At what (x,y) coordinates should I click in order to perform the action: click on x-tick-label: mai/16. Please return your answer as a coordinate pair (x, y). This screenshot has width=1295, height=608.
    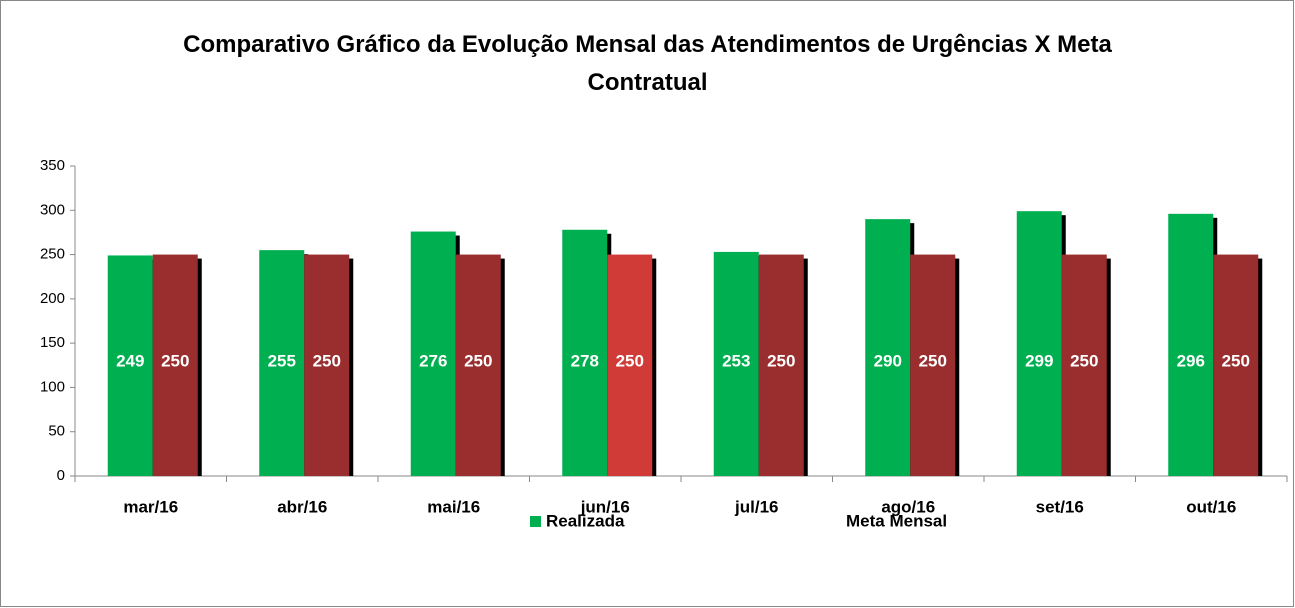
    Looking at the image, I should click on (453, 506).